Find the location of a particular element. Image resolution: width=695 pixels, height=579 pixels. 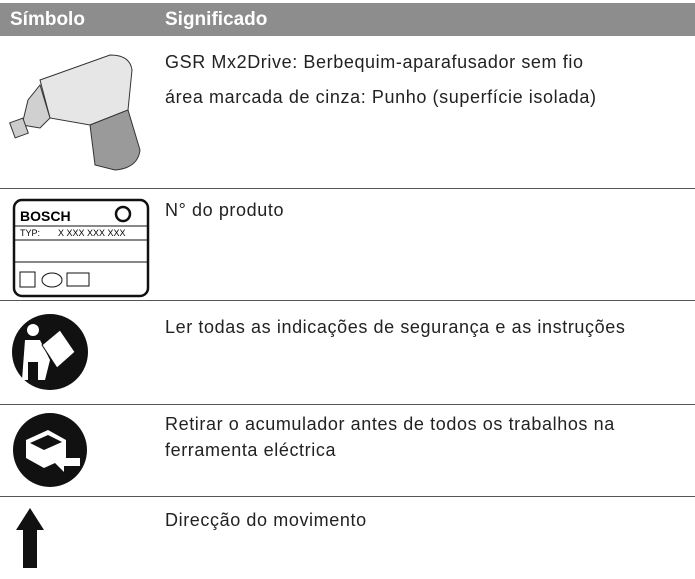

read-manual-icon is located at coordinates (50, 352).